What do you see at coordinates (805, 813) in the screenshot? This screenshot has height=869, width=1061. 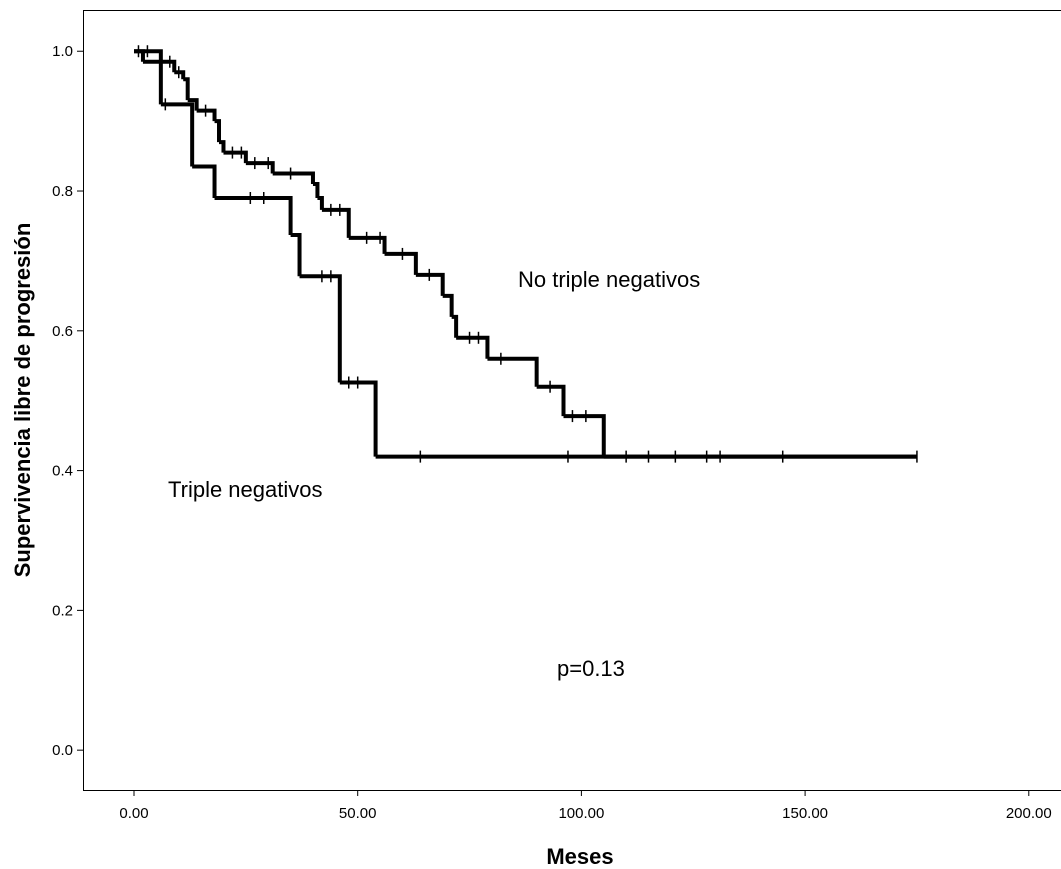 I see `x-tick-label: 150.00` at bounding box center [805, 813].